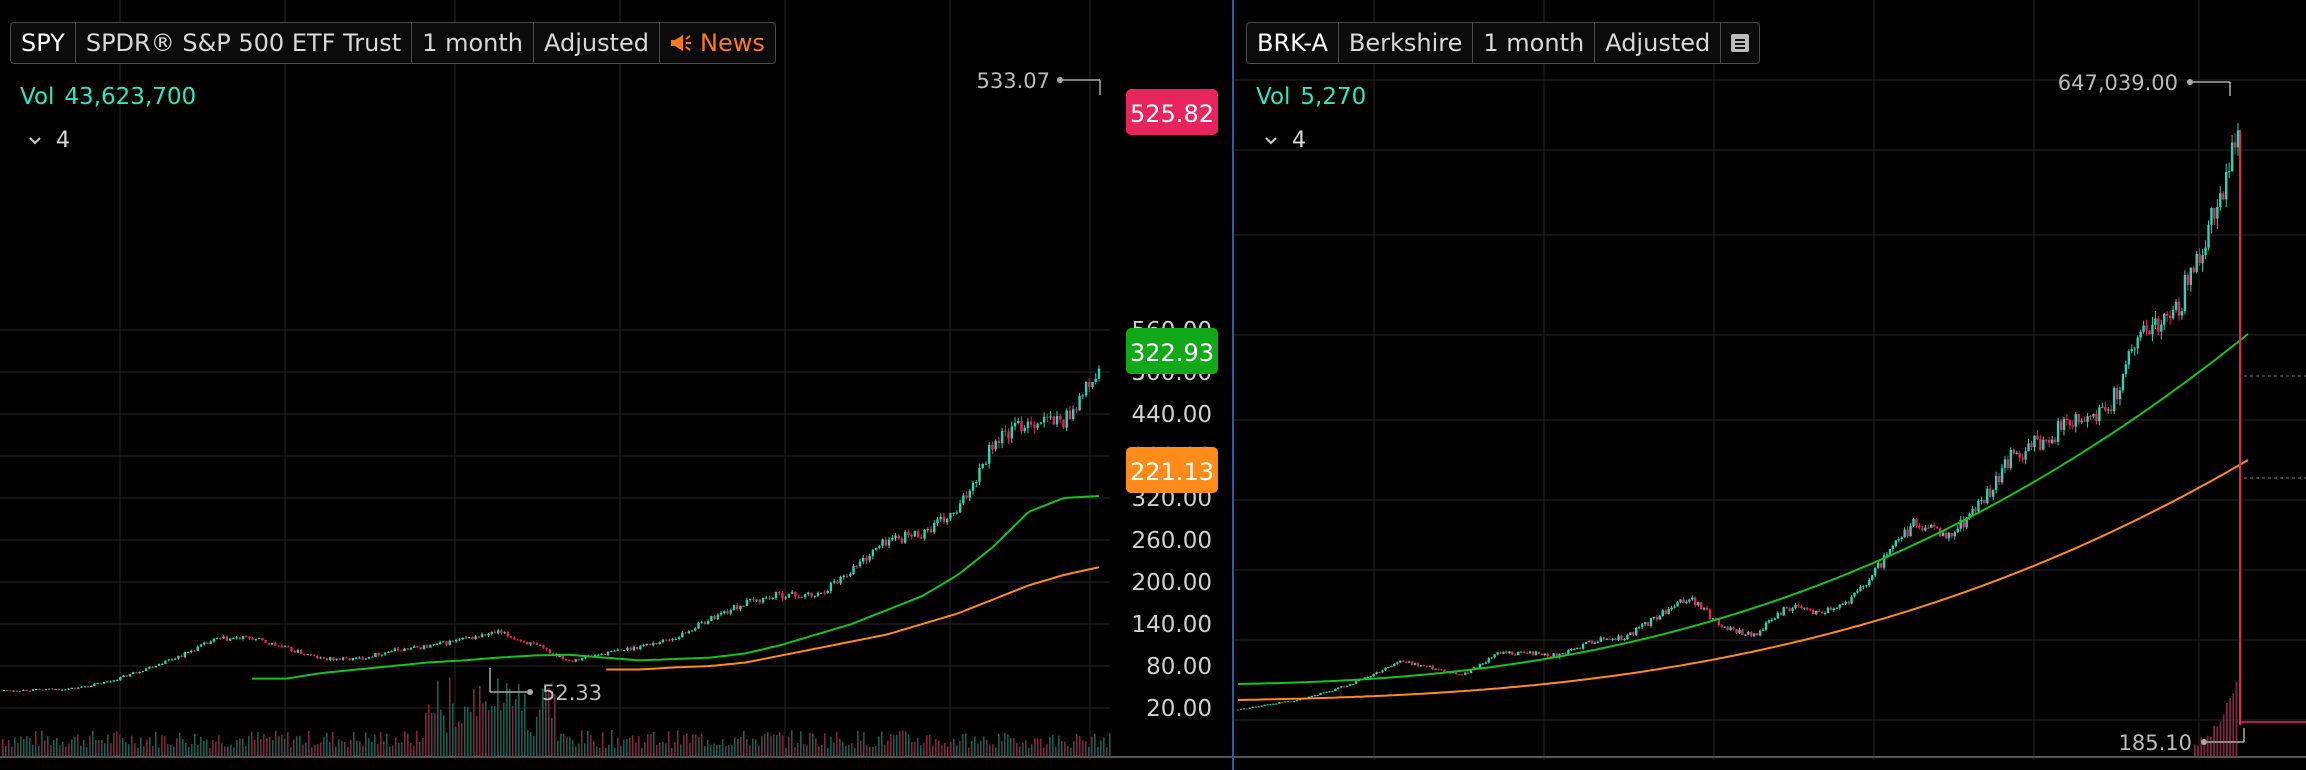 The image size is (2306, 770). What do you see at coordinates (1740, 43) in the screenshot?
I see `notes-button` at bounding box center [1740, 43].